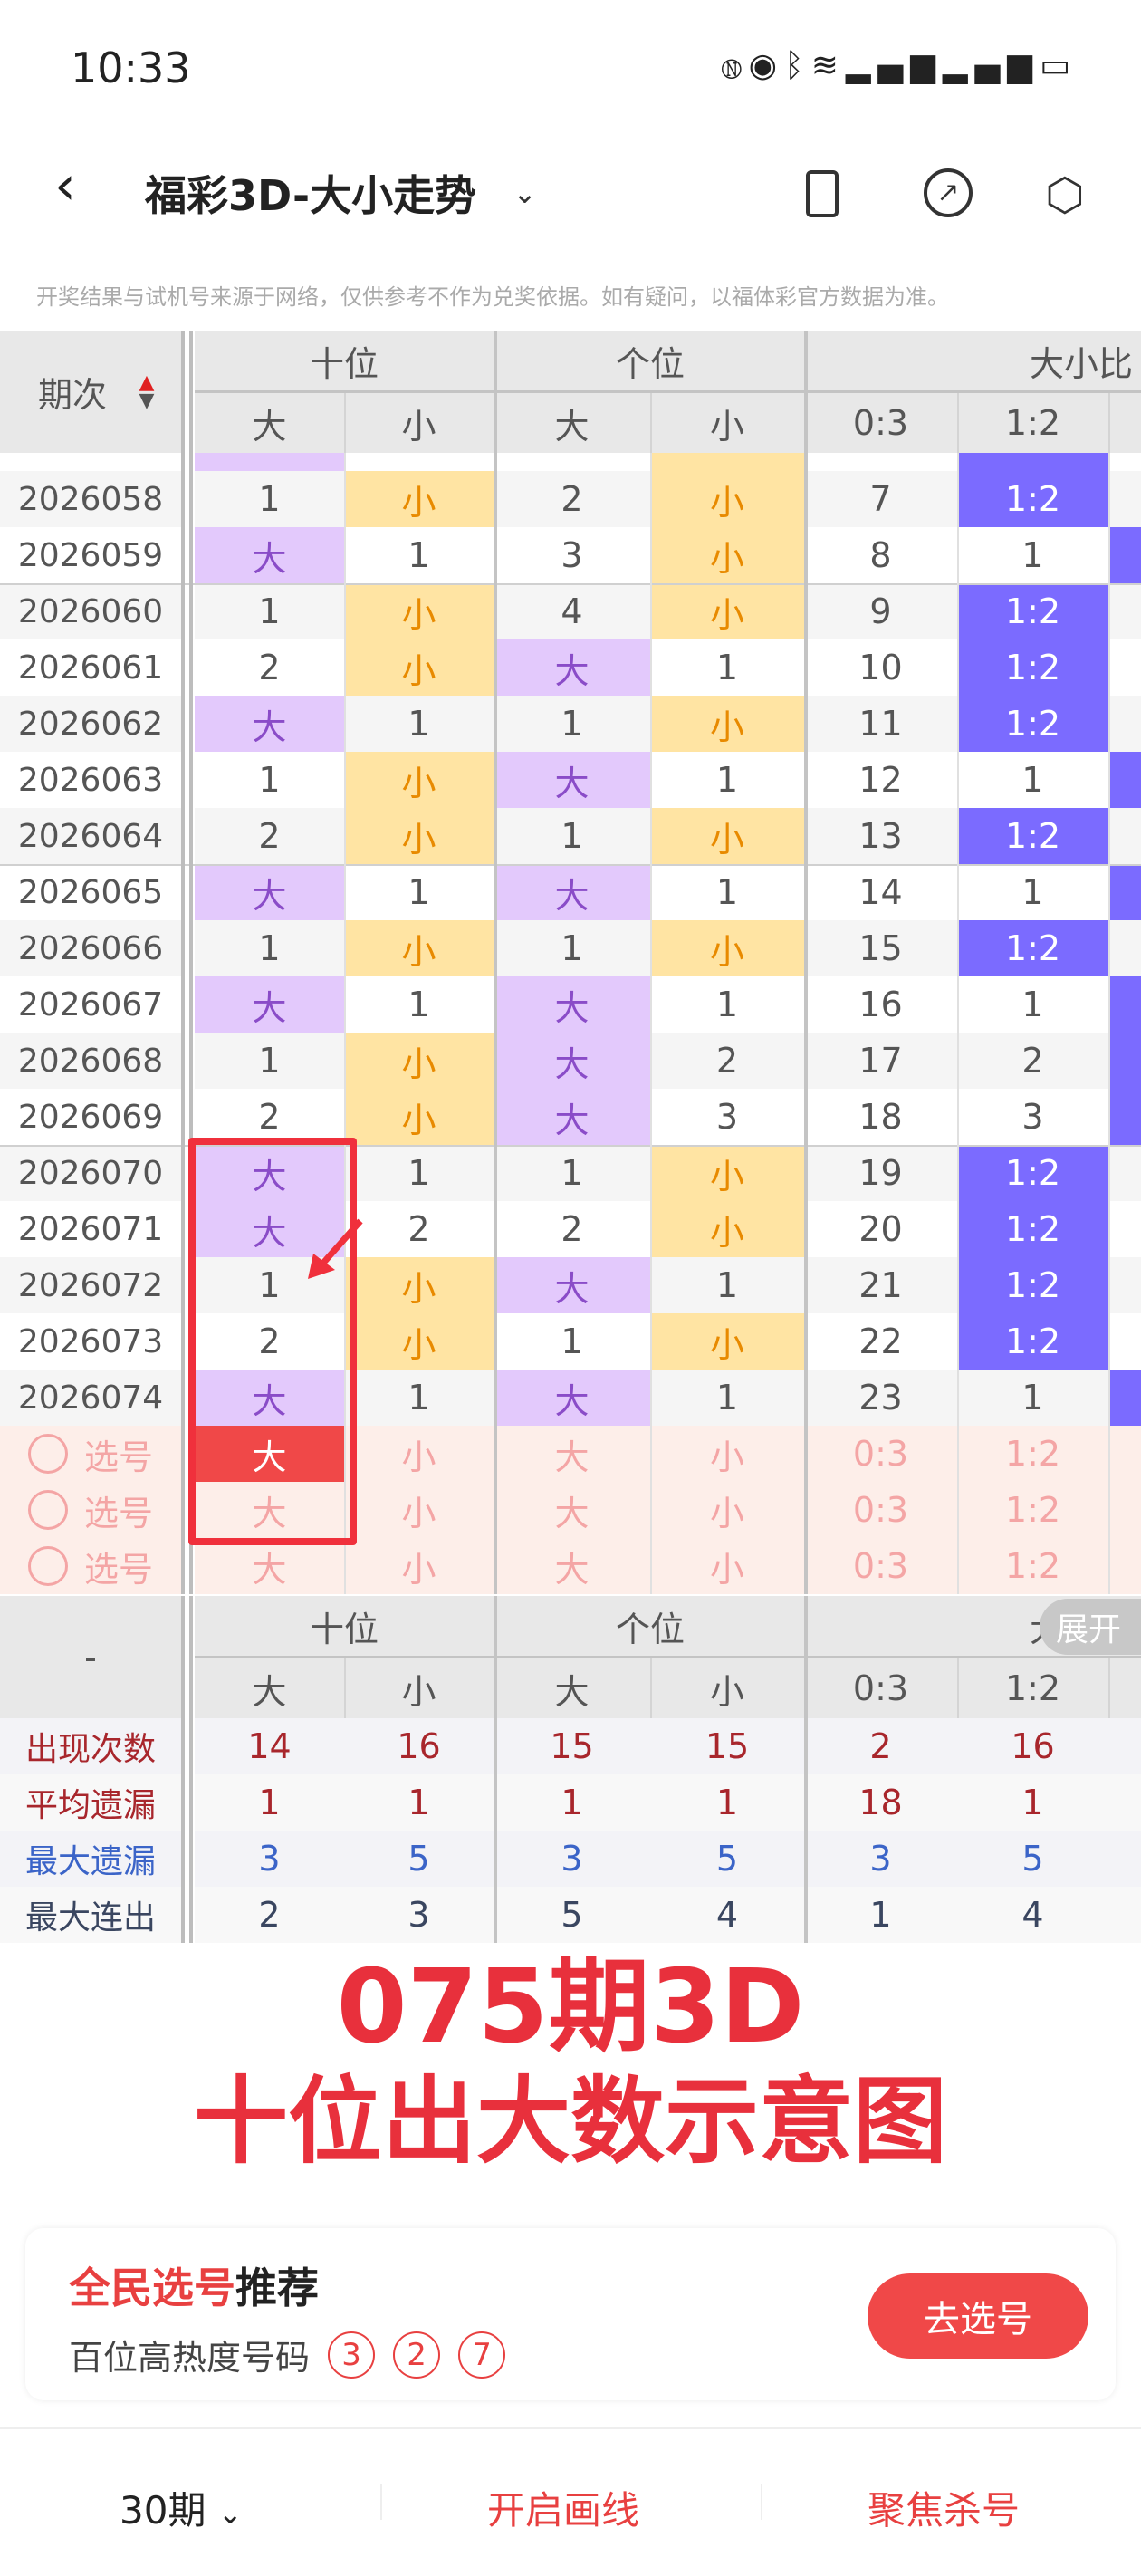 This screenshot has width=1141, height=2576. What do you see at coordinates (944, 2510) in the screenshot?
I see `kill-number-button: 聚焦杀号` at bounding box center [944, 2510].